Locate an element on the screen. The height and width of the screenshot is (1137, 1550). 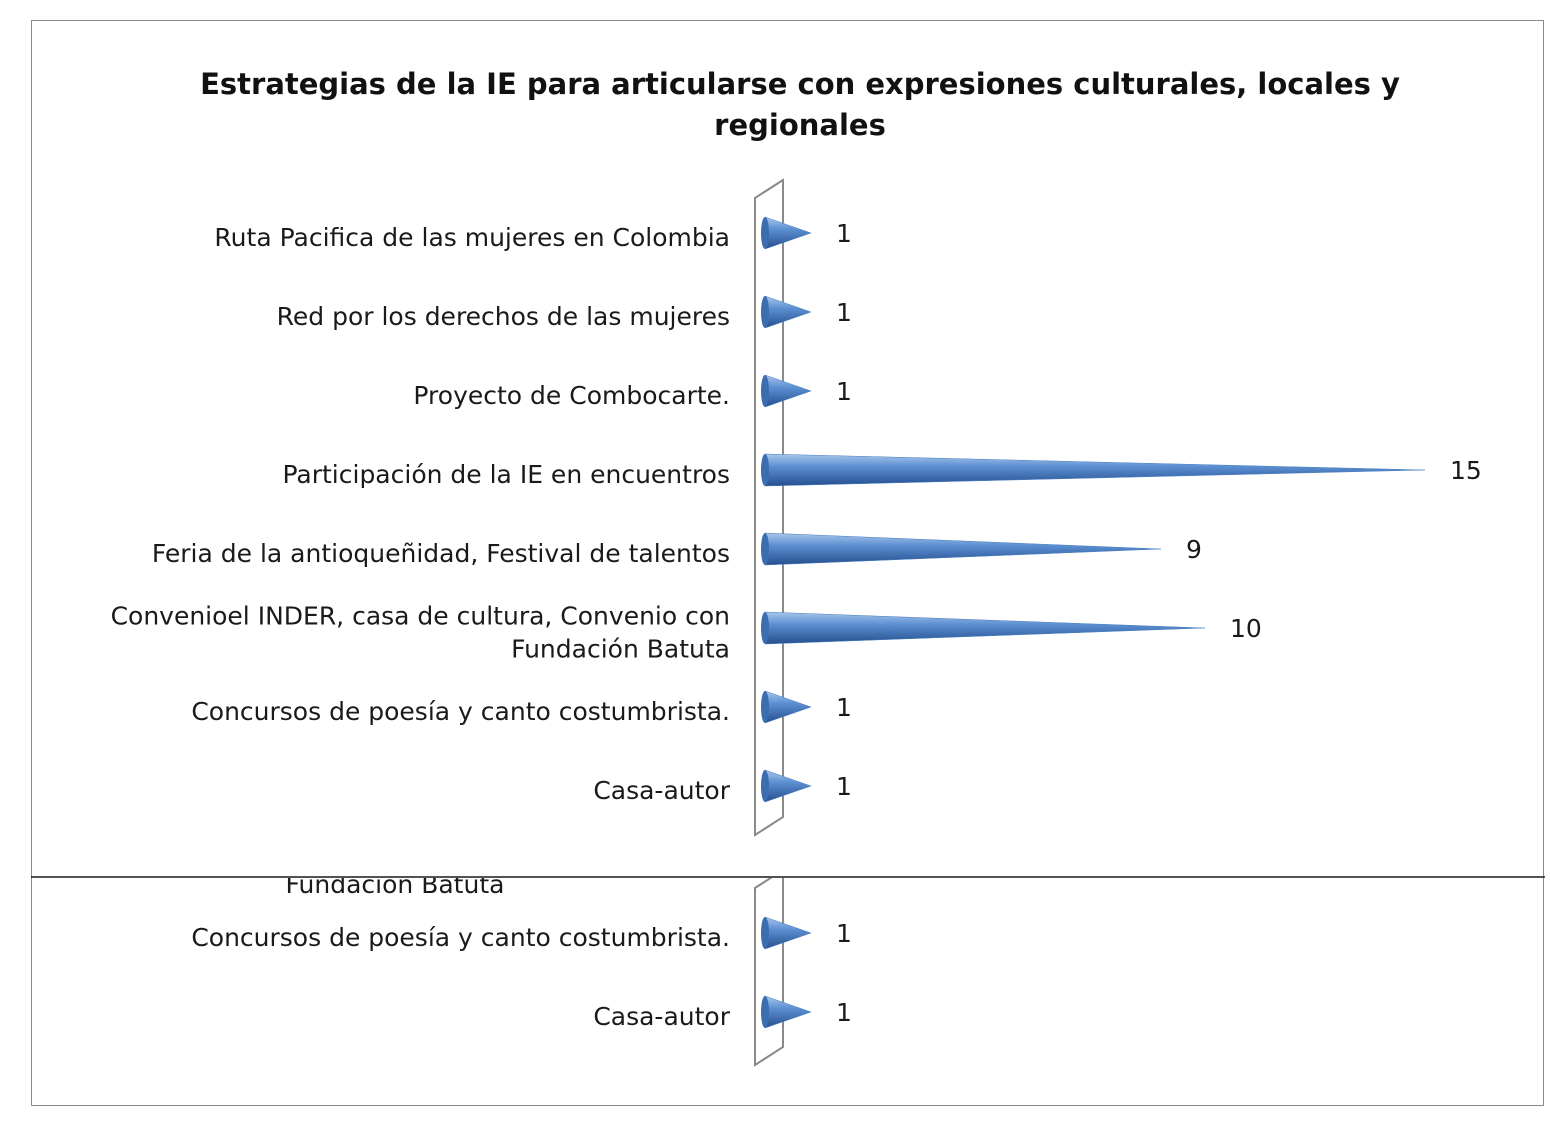
category-label: Red por los derechos de las mujeres is located at coordinates (503, 316).